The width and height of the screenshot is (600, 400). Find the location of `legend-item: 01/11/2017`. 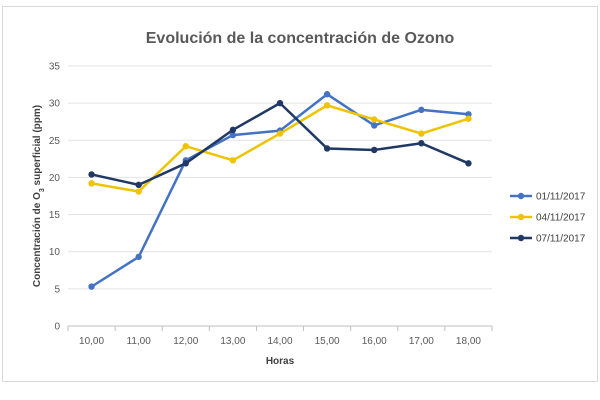

legend-item: 01/11/2017 is located at coordinates (548, 197).